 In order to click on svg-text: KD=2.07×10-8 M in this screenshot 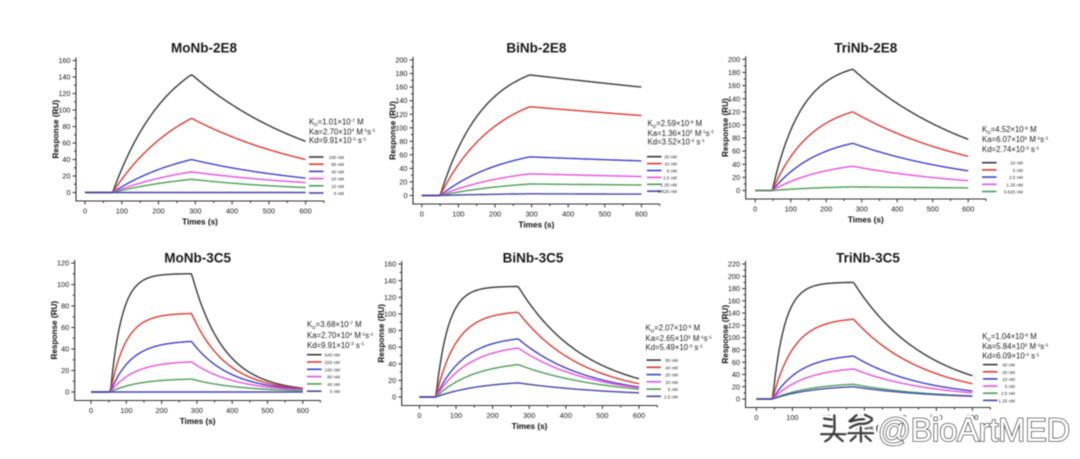, I will do `click(673, 329)`.